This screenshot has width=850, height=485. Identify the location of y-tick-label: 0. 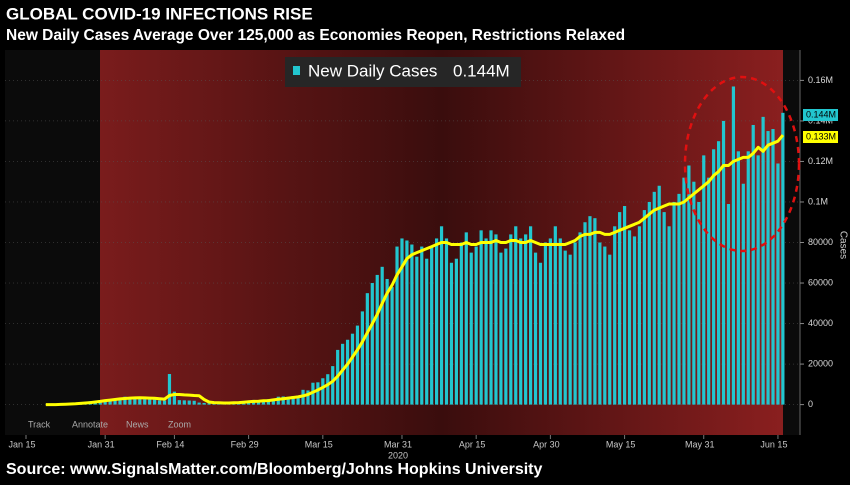
(810, 404).